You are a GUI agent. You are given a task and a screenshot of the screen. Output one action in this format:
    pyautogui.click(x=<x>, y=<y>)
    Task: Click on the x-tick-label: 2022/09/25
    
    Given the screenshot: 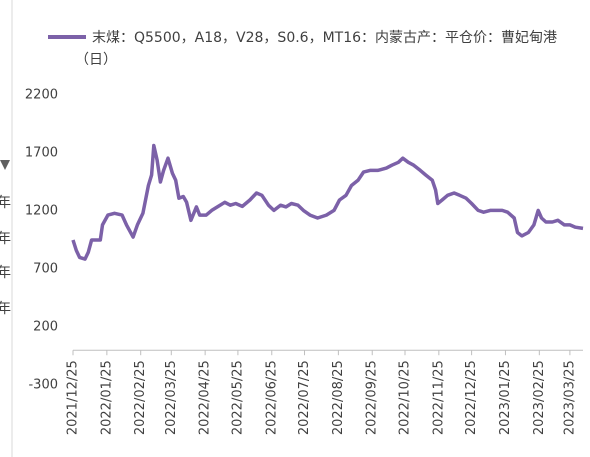 What is the action you would take?
    pyautogui.click(x=372, y=397)
    